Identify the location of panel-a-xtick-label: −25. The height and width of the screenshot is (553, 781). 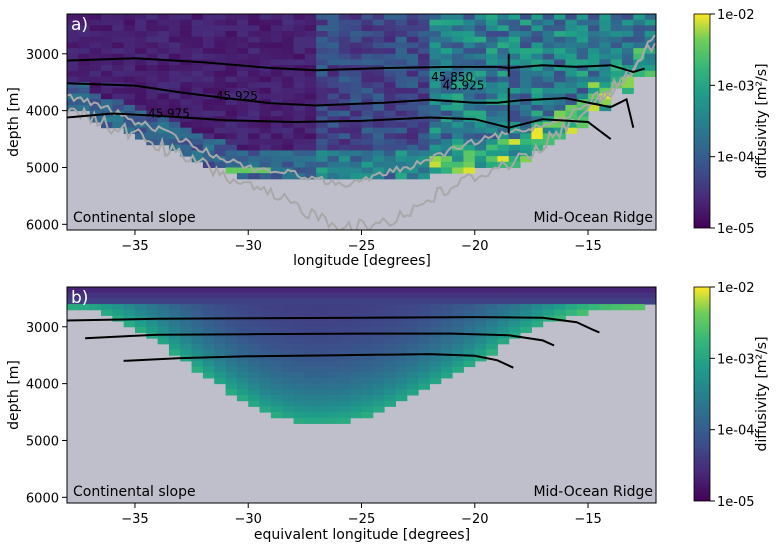
(361, 246).